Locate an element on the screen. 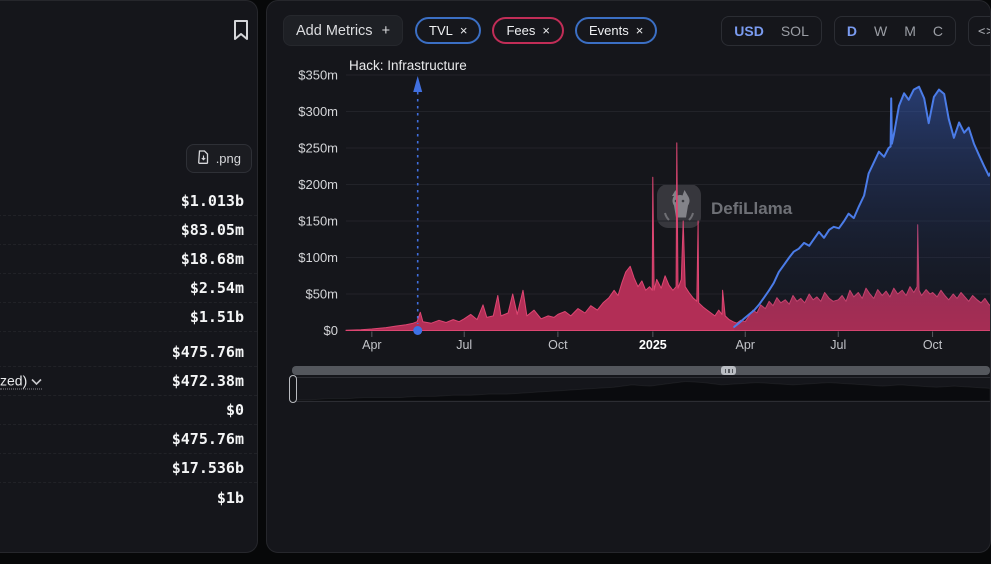 This screenshot has height=564, width=991. add-metrics-label: Add Metrics is located at coordinates (334, 30).